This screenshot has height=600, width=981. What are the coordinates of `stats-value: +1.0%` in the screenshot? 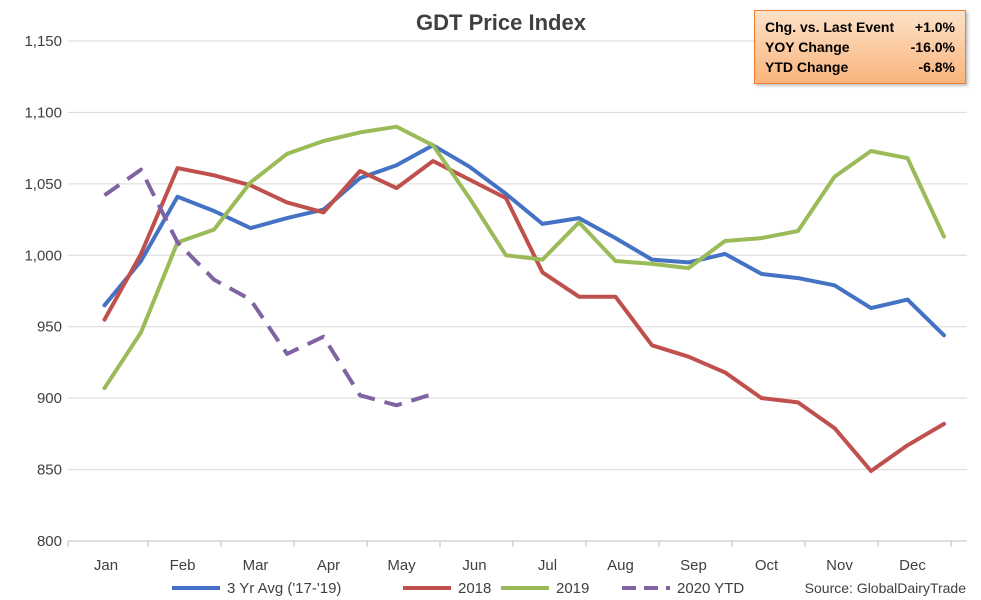 It's located at (934, 27).